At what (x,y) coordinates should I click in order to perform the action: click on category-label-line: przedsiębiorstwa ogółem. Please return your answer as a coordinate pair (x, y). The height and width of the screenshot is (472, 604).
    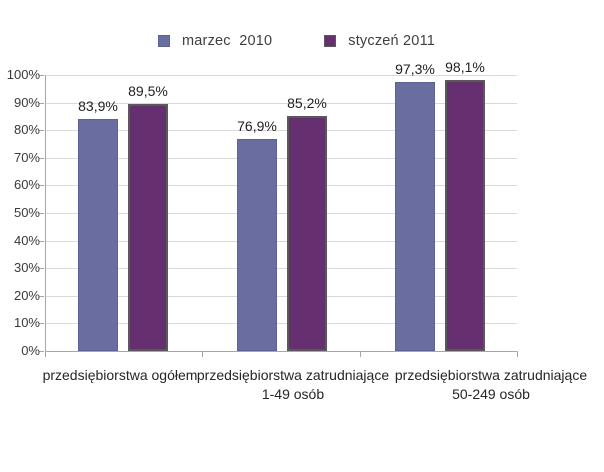
    Looking at the image, I should click on (120, 375).